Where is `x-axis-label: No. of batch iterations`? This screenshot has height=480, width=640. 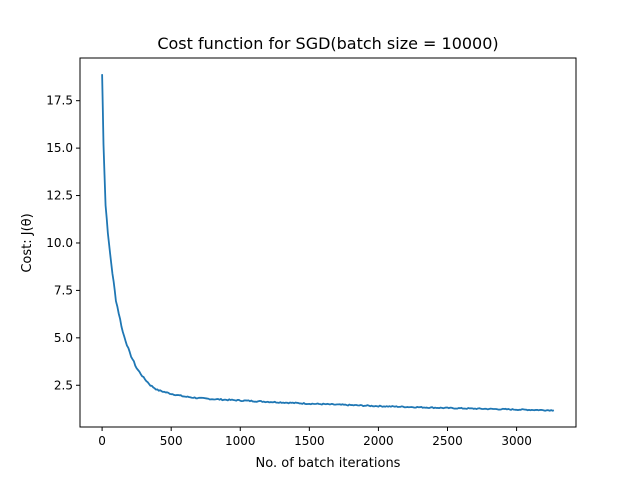 x-axis-label: No. of batch iterations is located at coordinates (328, 463).